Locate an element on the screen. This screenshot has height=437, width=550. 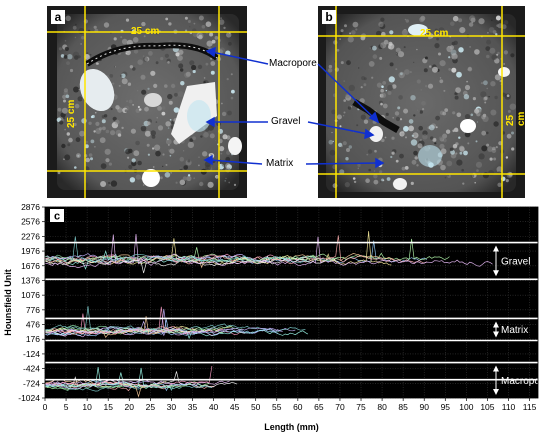
y-tick-label: 476 is located at coordinates (33, 325).